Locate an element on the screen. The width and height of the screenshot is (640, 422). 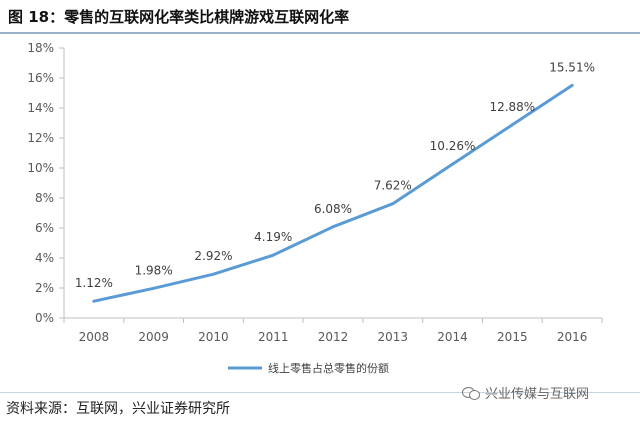
wechat-icon is located at coordinates (471, 393).